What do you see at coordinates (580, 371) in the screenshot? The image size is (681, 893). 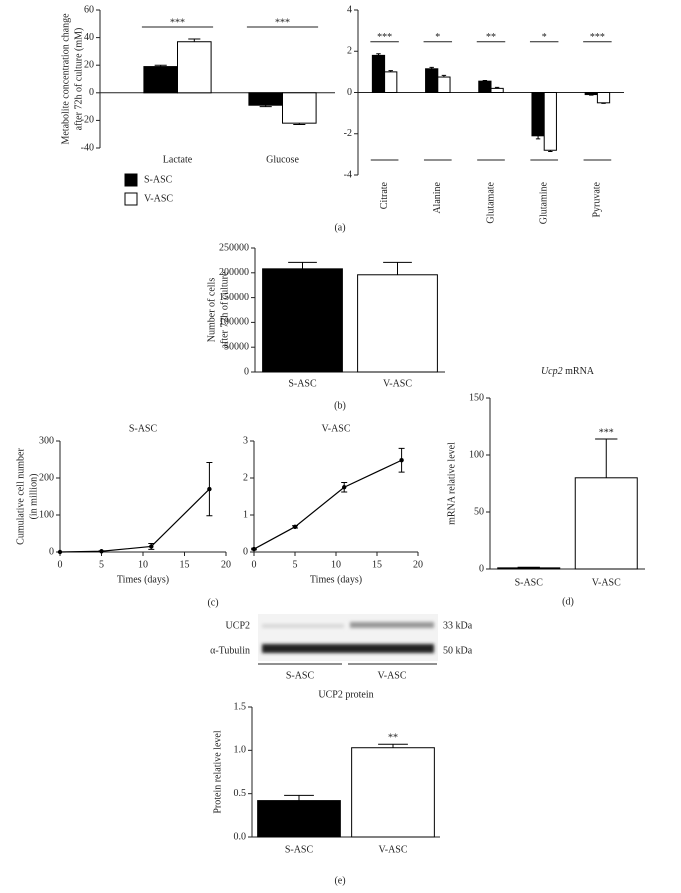 I see `chart-title-rest: mRNA` at bounding box center [580, 371].